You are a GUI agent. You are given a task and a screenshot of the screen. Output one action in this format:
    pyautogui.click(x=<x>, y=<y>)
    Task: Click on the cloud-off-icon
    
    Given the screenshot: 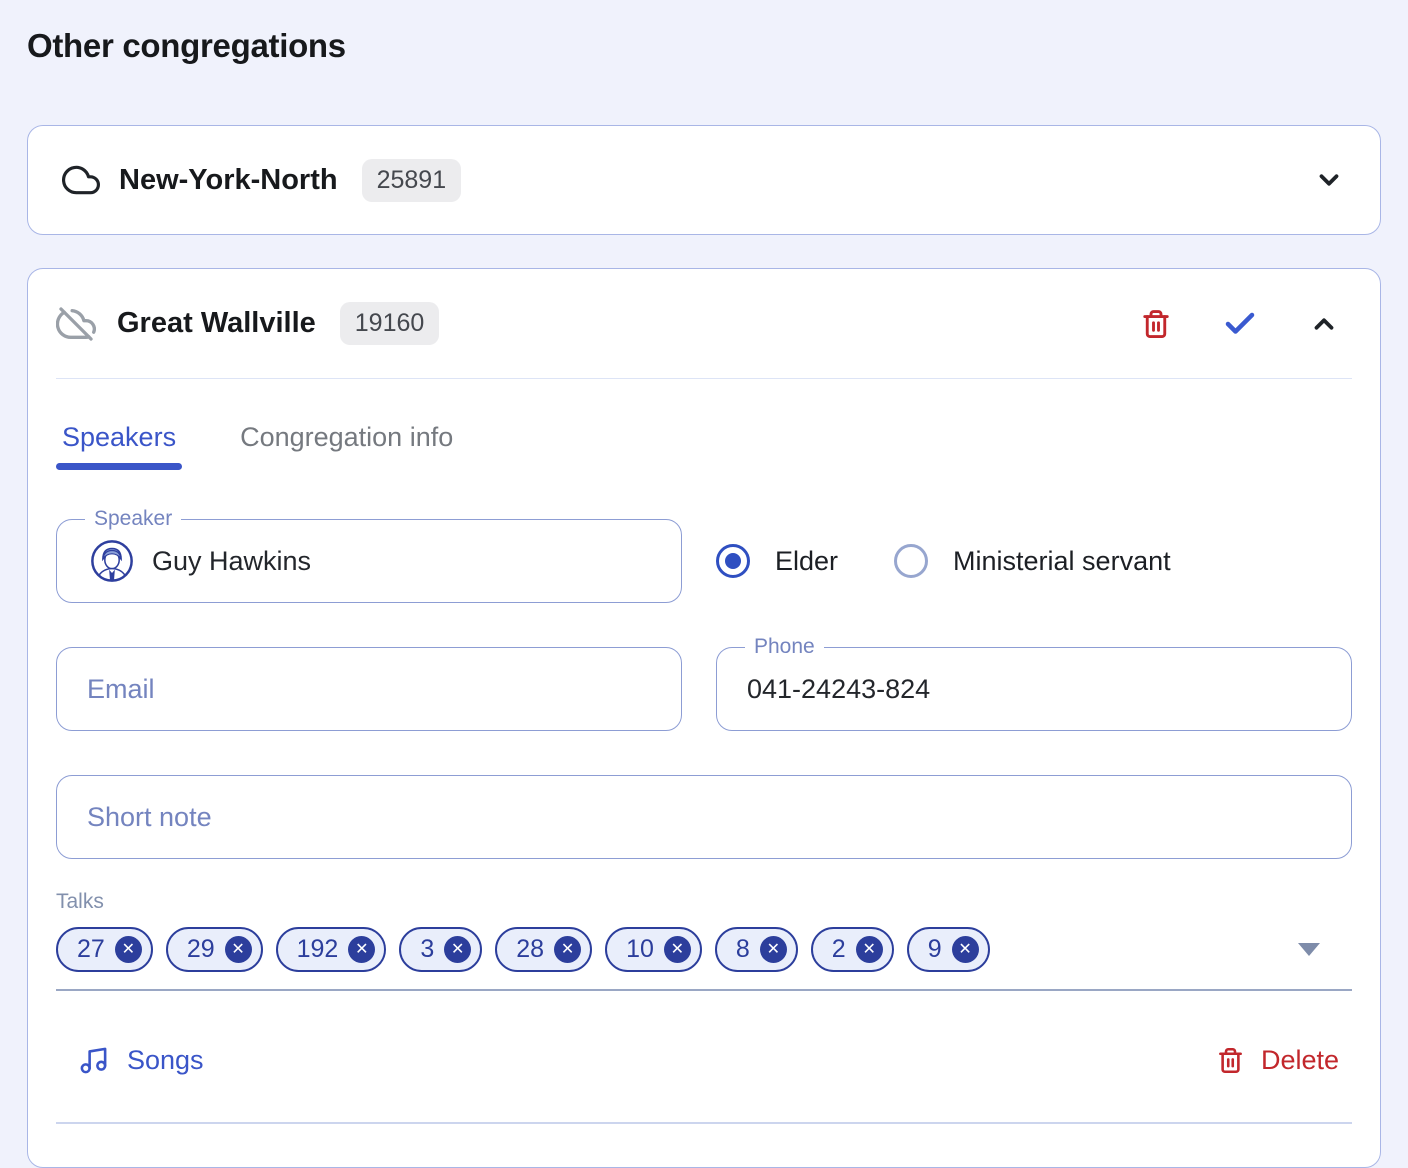 What is the action you would take?
    pyautogui.click(x=76, y=324)
    